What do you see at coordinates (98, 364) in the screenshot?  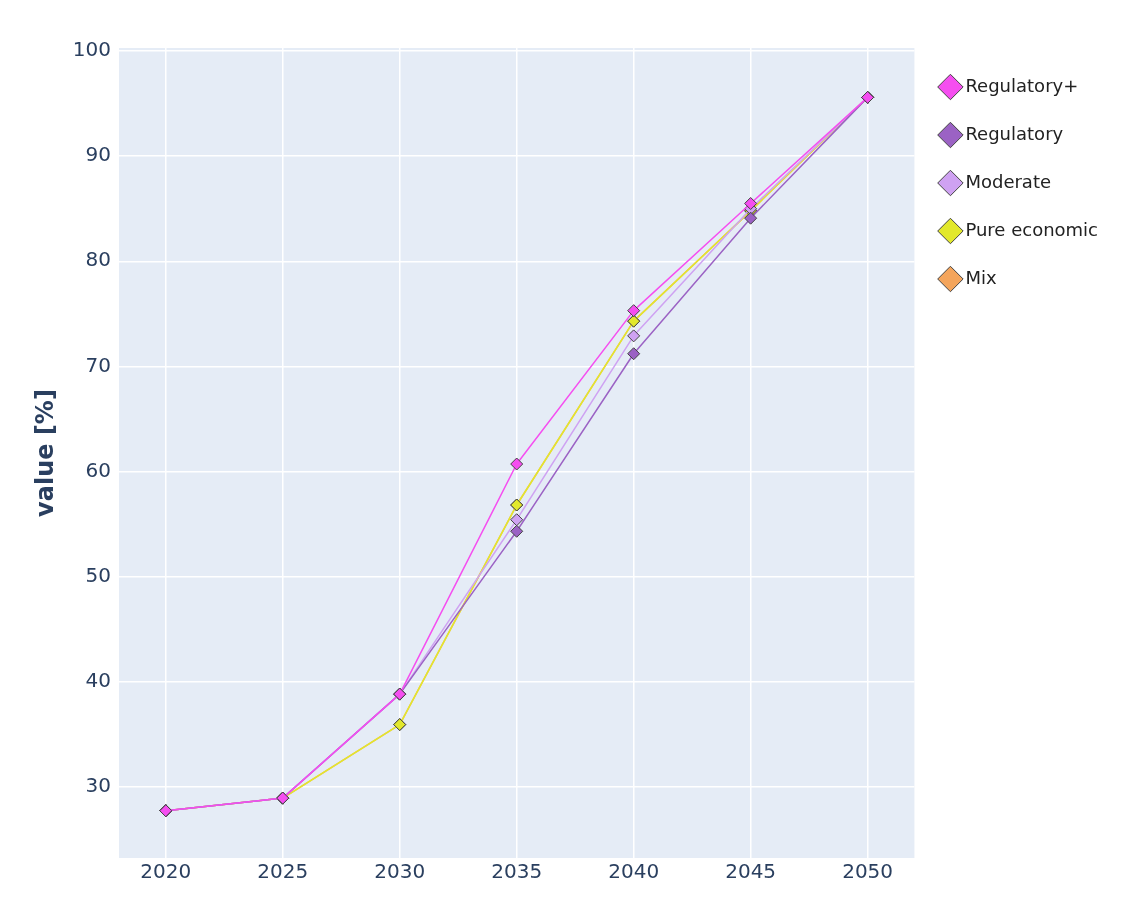 I see `y-tick-label: 70` at bounding box center [98, 364].